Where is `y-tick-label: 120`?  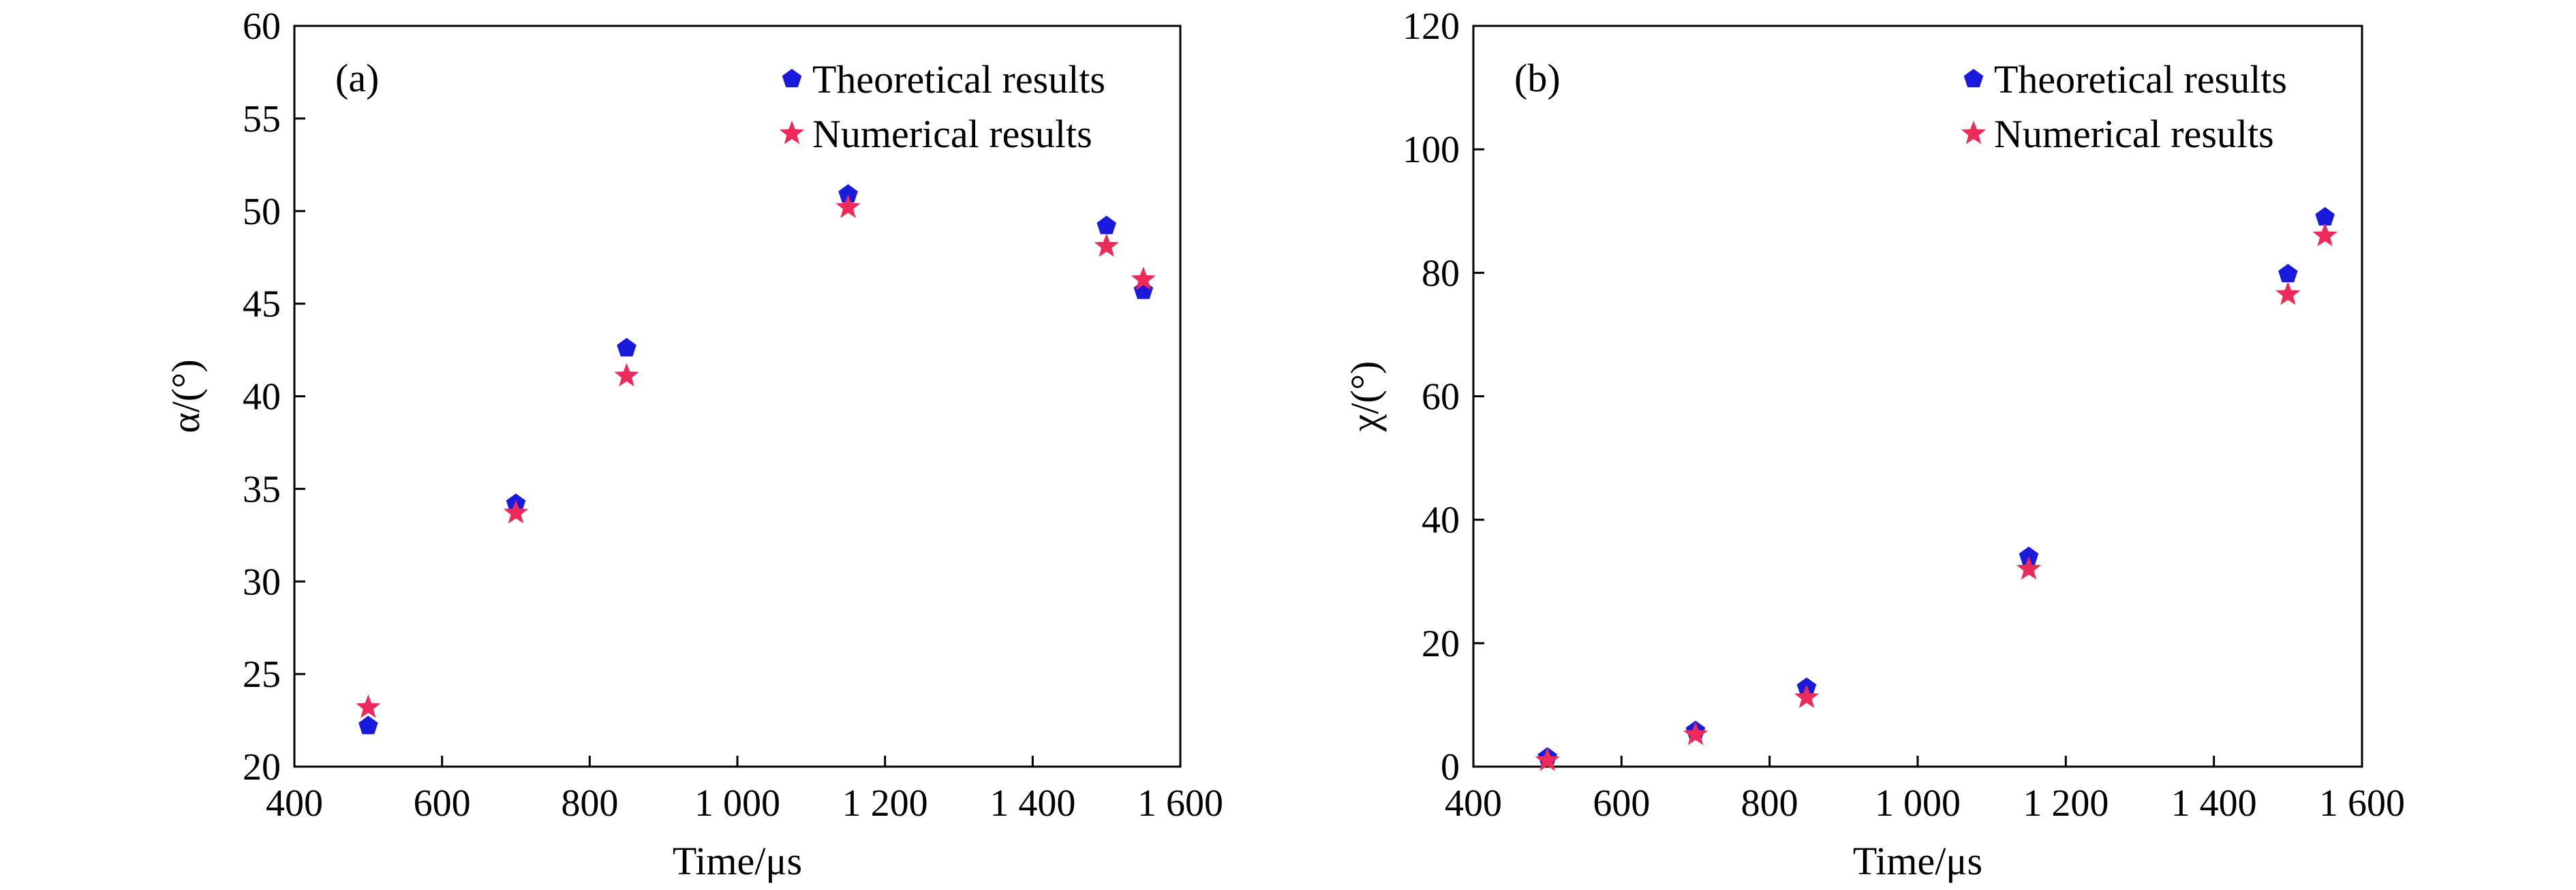 y-tick-label: 120 is located at coordinates (1431, 26).